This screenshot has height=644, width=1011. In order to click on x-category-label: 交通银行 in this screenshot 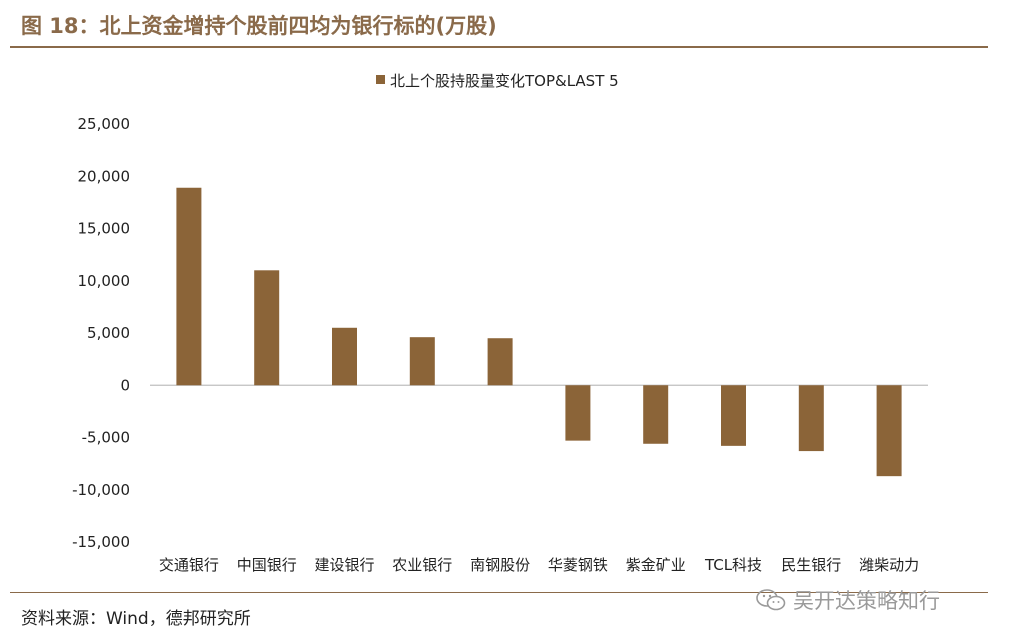, I will do `click(189, 565)`.